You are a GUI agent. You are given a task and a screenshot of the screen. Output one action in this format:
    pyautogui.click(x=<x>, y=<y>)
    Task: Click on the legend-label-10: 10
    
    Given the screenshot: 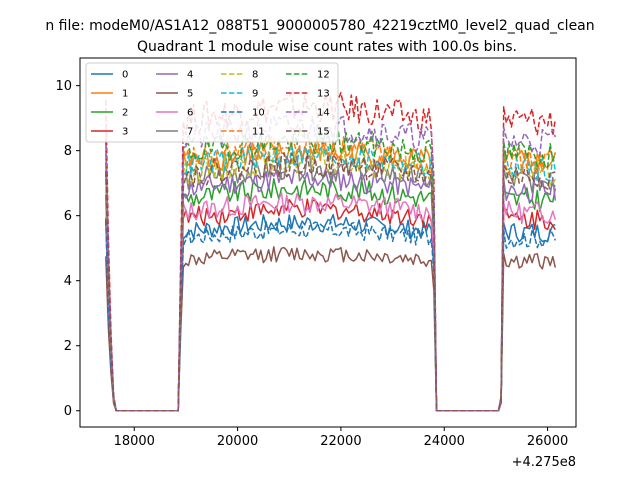 What is the action you would take?
    pyautogui.click(x=258, y=113)
    